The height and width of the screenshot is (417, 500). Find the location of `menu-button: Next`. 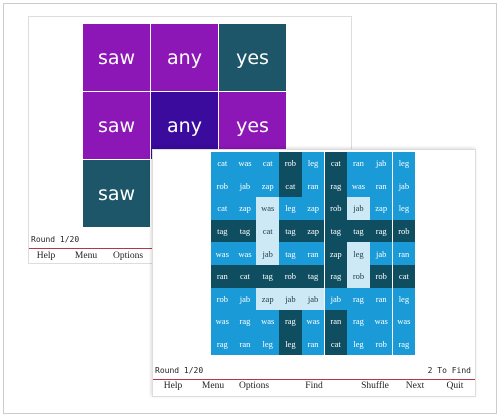

menu-button: Next is located at coordinates (415, 386).